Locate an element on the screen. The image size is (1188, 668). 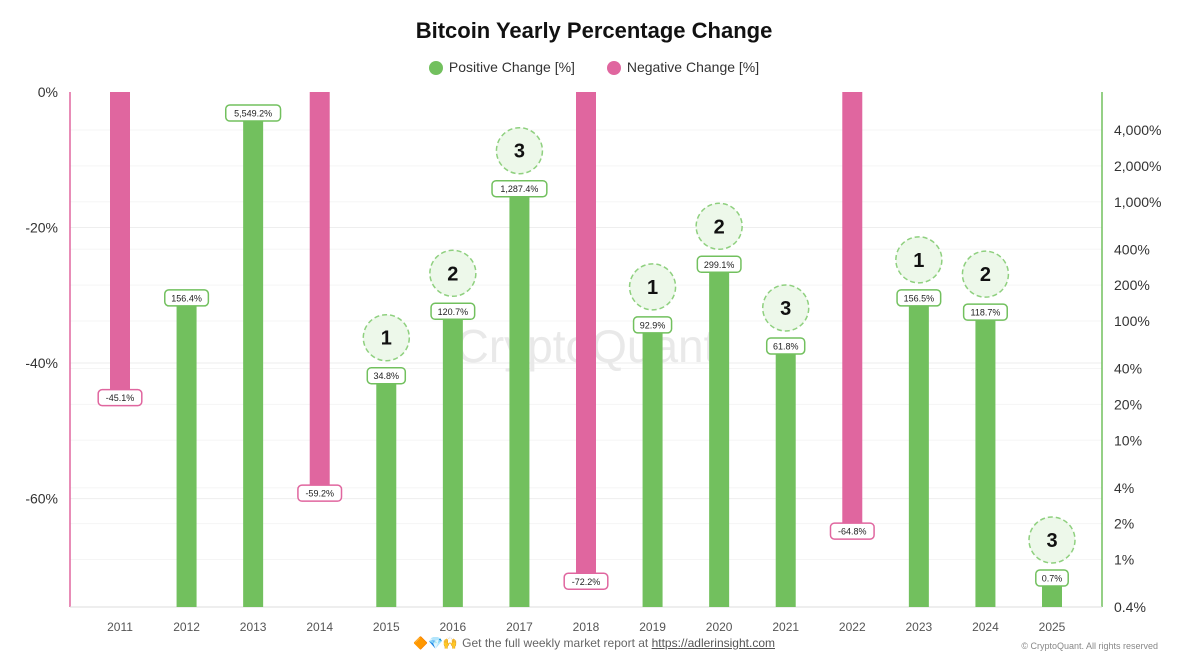
left-tick-label: -60% is located at coordinates (41, 499).